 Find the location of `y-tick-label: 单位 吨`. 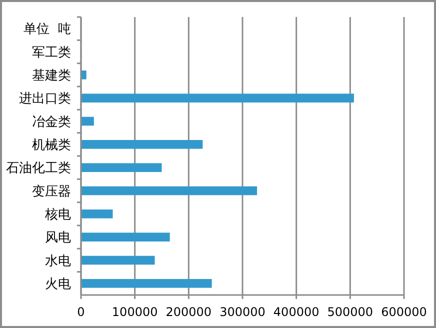

y-tick-label: 单位 吨 is located at coordinates (47, 30).